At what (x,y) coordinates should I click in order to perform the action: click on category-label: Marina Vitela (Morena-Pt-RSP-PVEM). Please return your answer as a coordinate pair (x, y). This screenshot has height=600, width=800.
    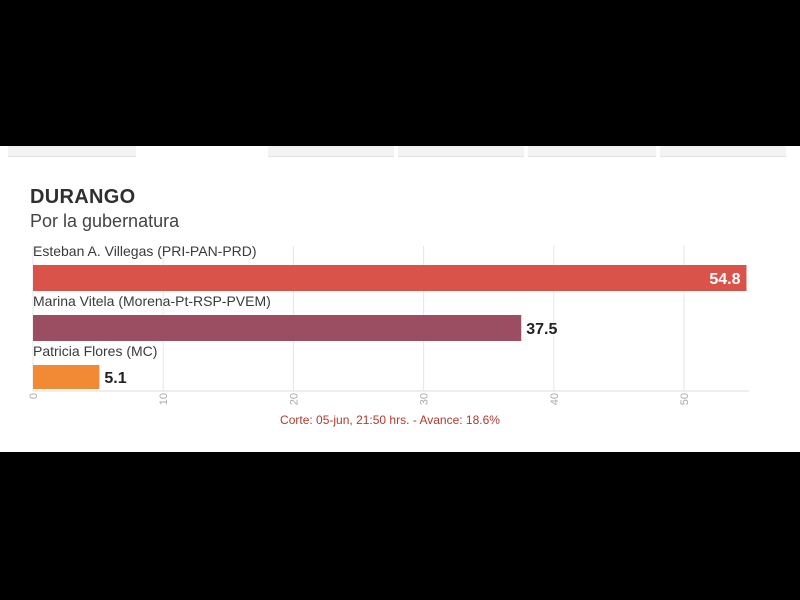
    Looking at the image, I should click on (152, 301).